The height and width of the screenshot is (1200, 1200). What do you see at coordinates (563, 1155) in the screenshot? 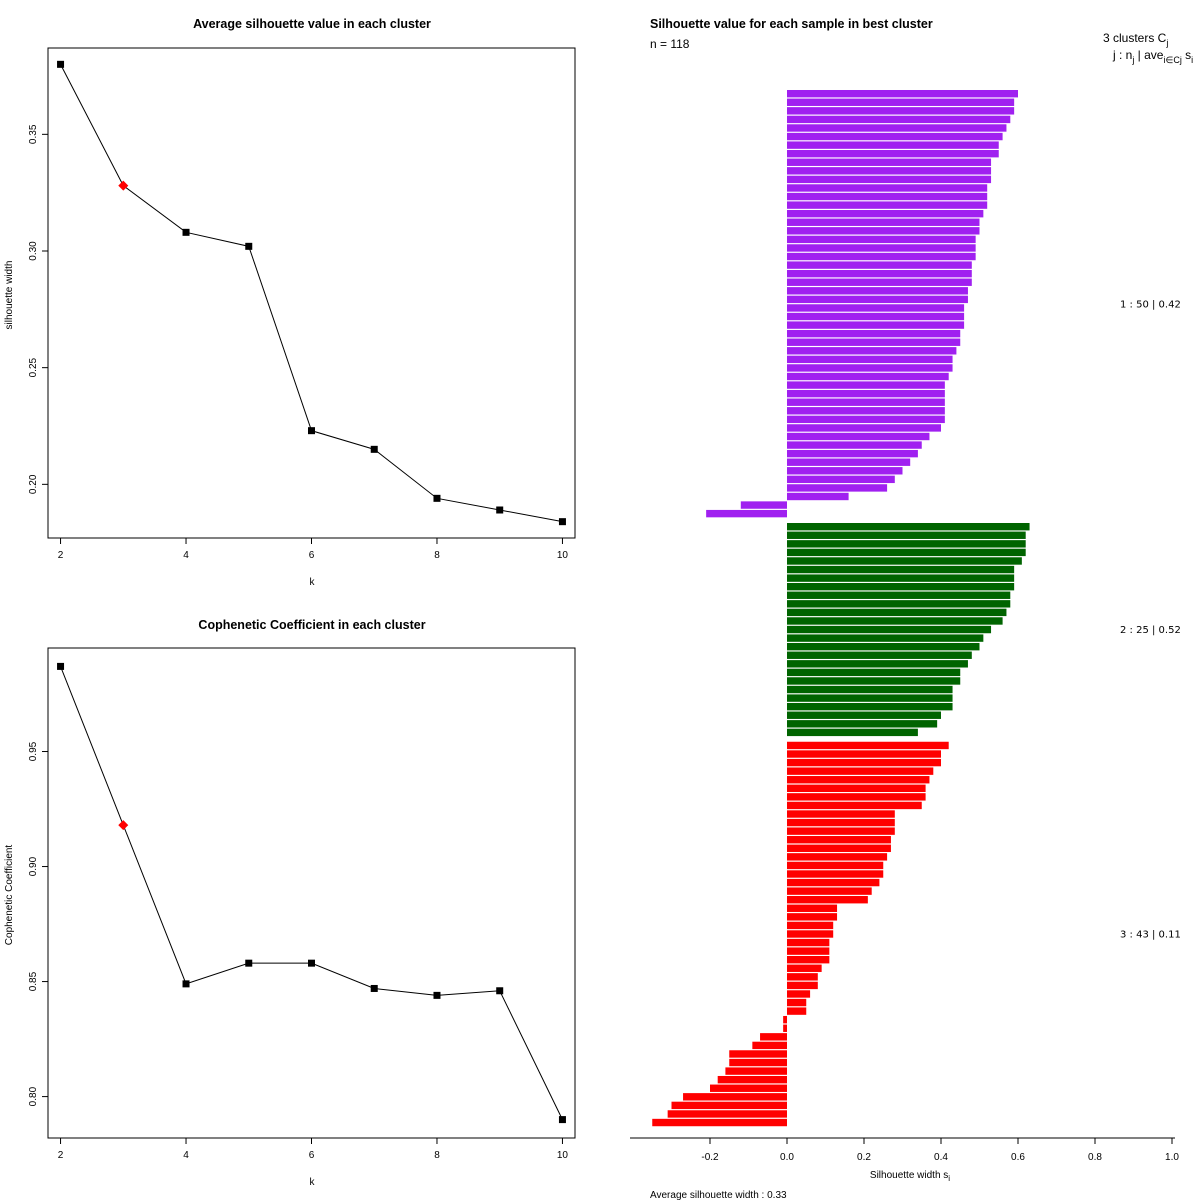
I see `x-tick-label: 10` at bounding box center [563, 1155].